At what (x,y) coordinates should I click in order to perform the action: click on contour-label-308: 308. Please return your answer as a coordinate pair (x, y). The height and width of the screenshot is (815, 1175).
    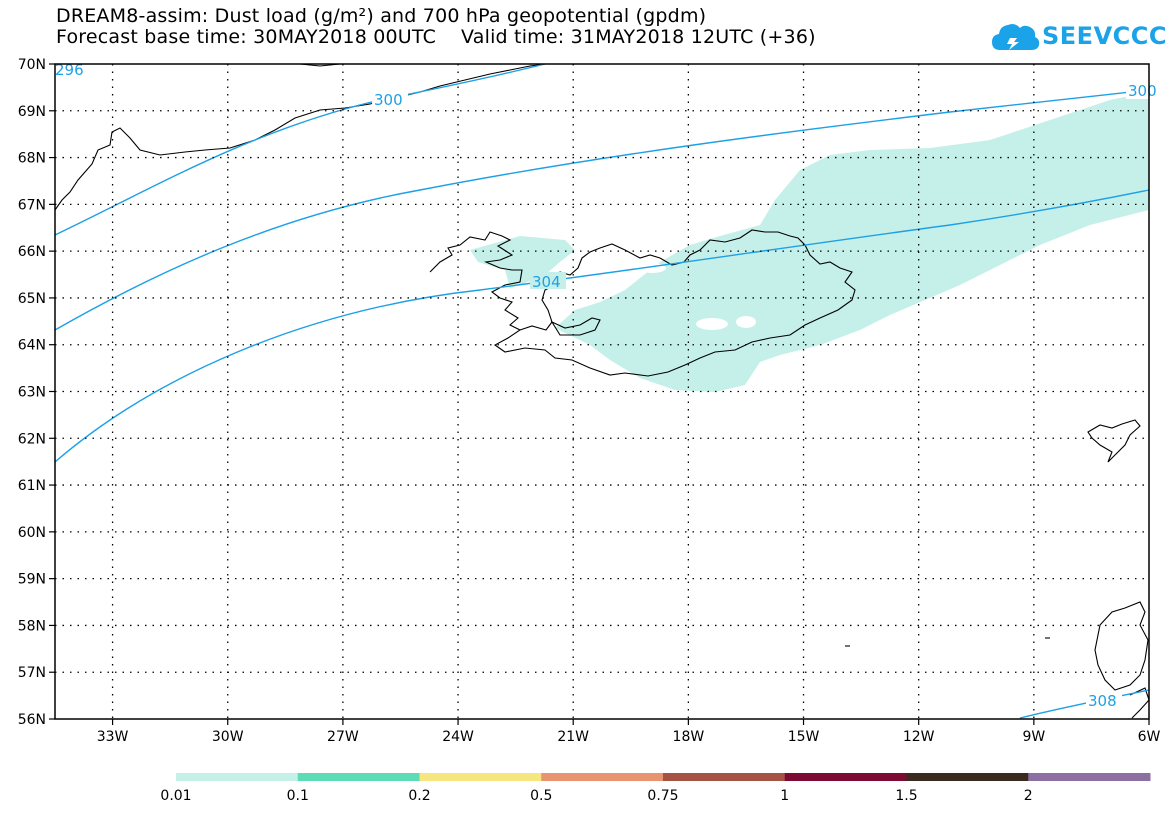
    Looking at the image, I should click on (1102, 701).